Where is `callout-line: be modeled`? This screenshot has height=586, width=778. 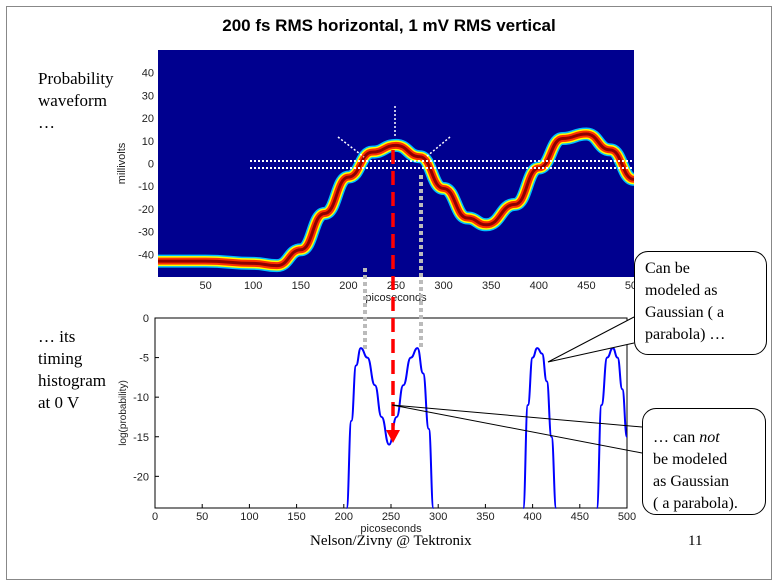 callout-line: be modeled is located at coordinates (690, 459).